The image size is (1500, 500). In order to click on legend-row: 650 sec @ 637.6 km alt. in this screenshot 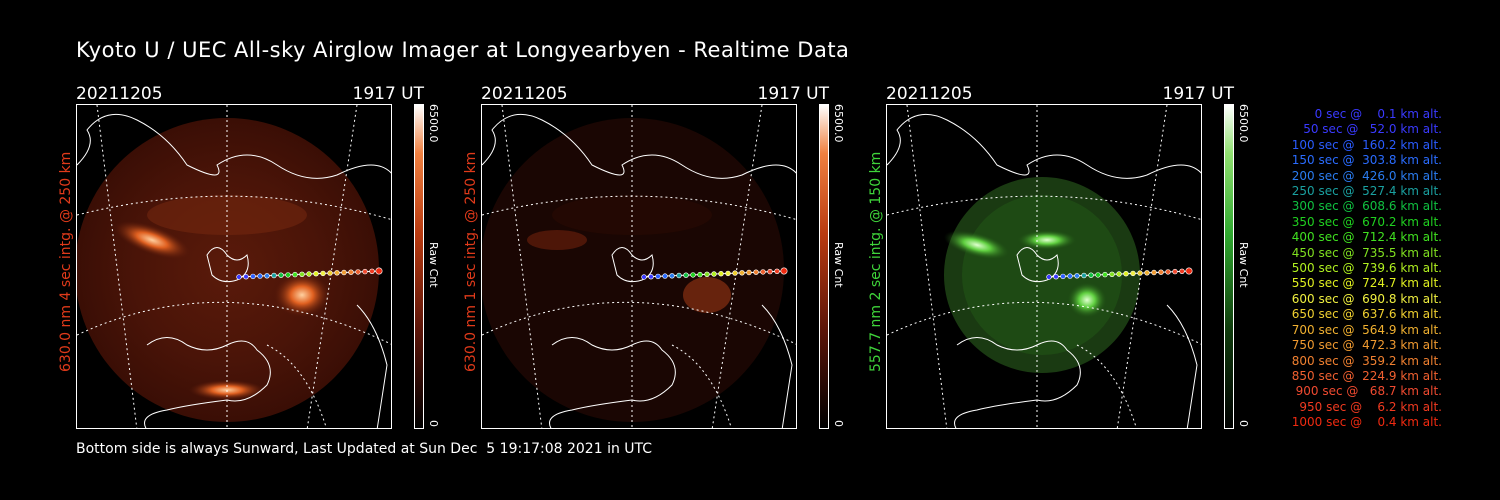, I will do `click(1364, 314)`.